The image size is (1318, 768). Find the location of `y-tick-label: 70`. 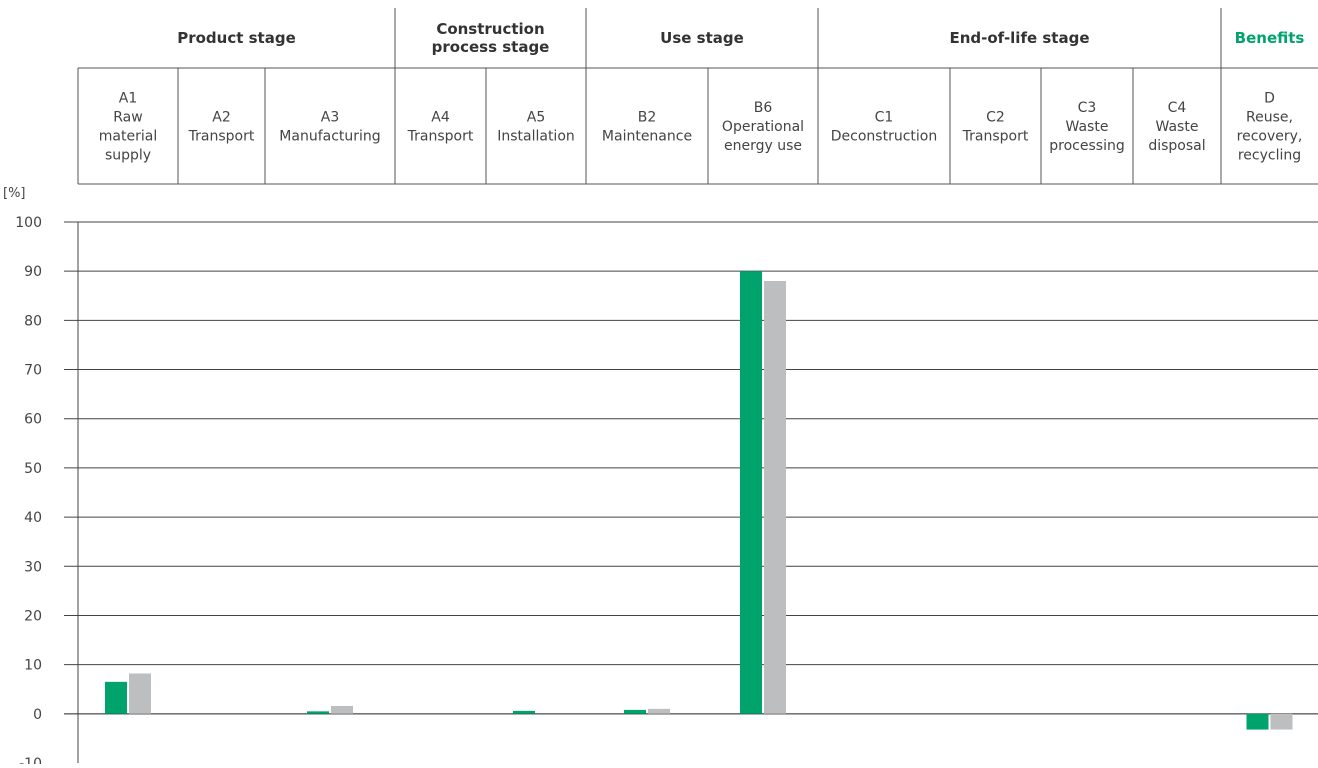

y-tick-label: 70 is located at coordinates (33, 371).